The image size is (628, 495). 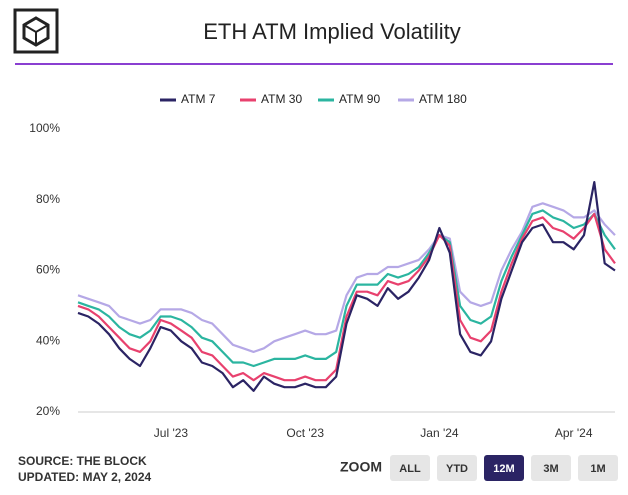 I want to click on legend-label: ATM 7, so click(x=198, y=99).